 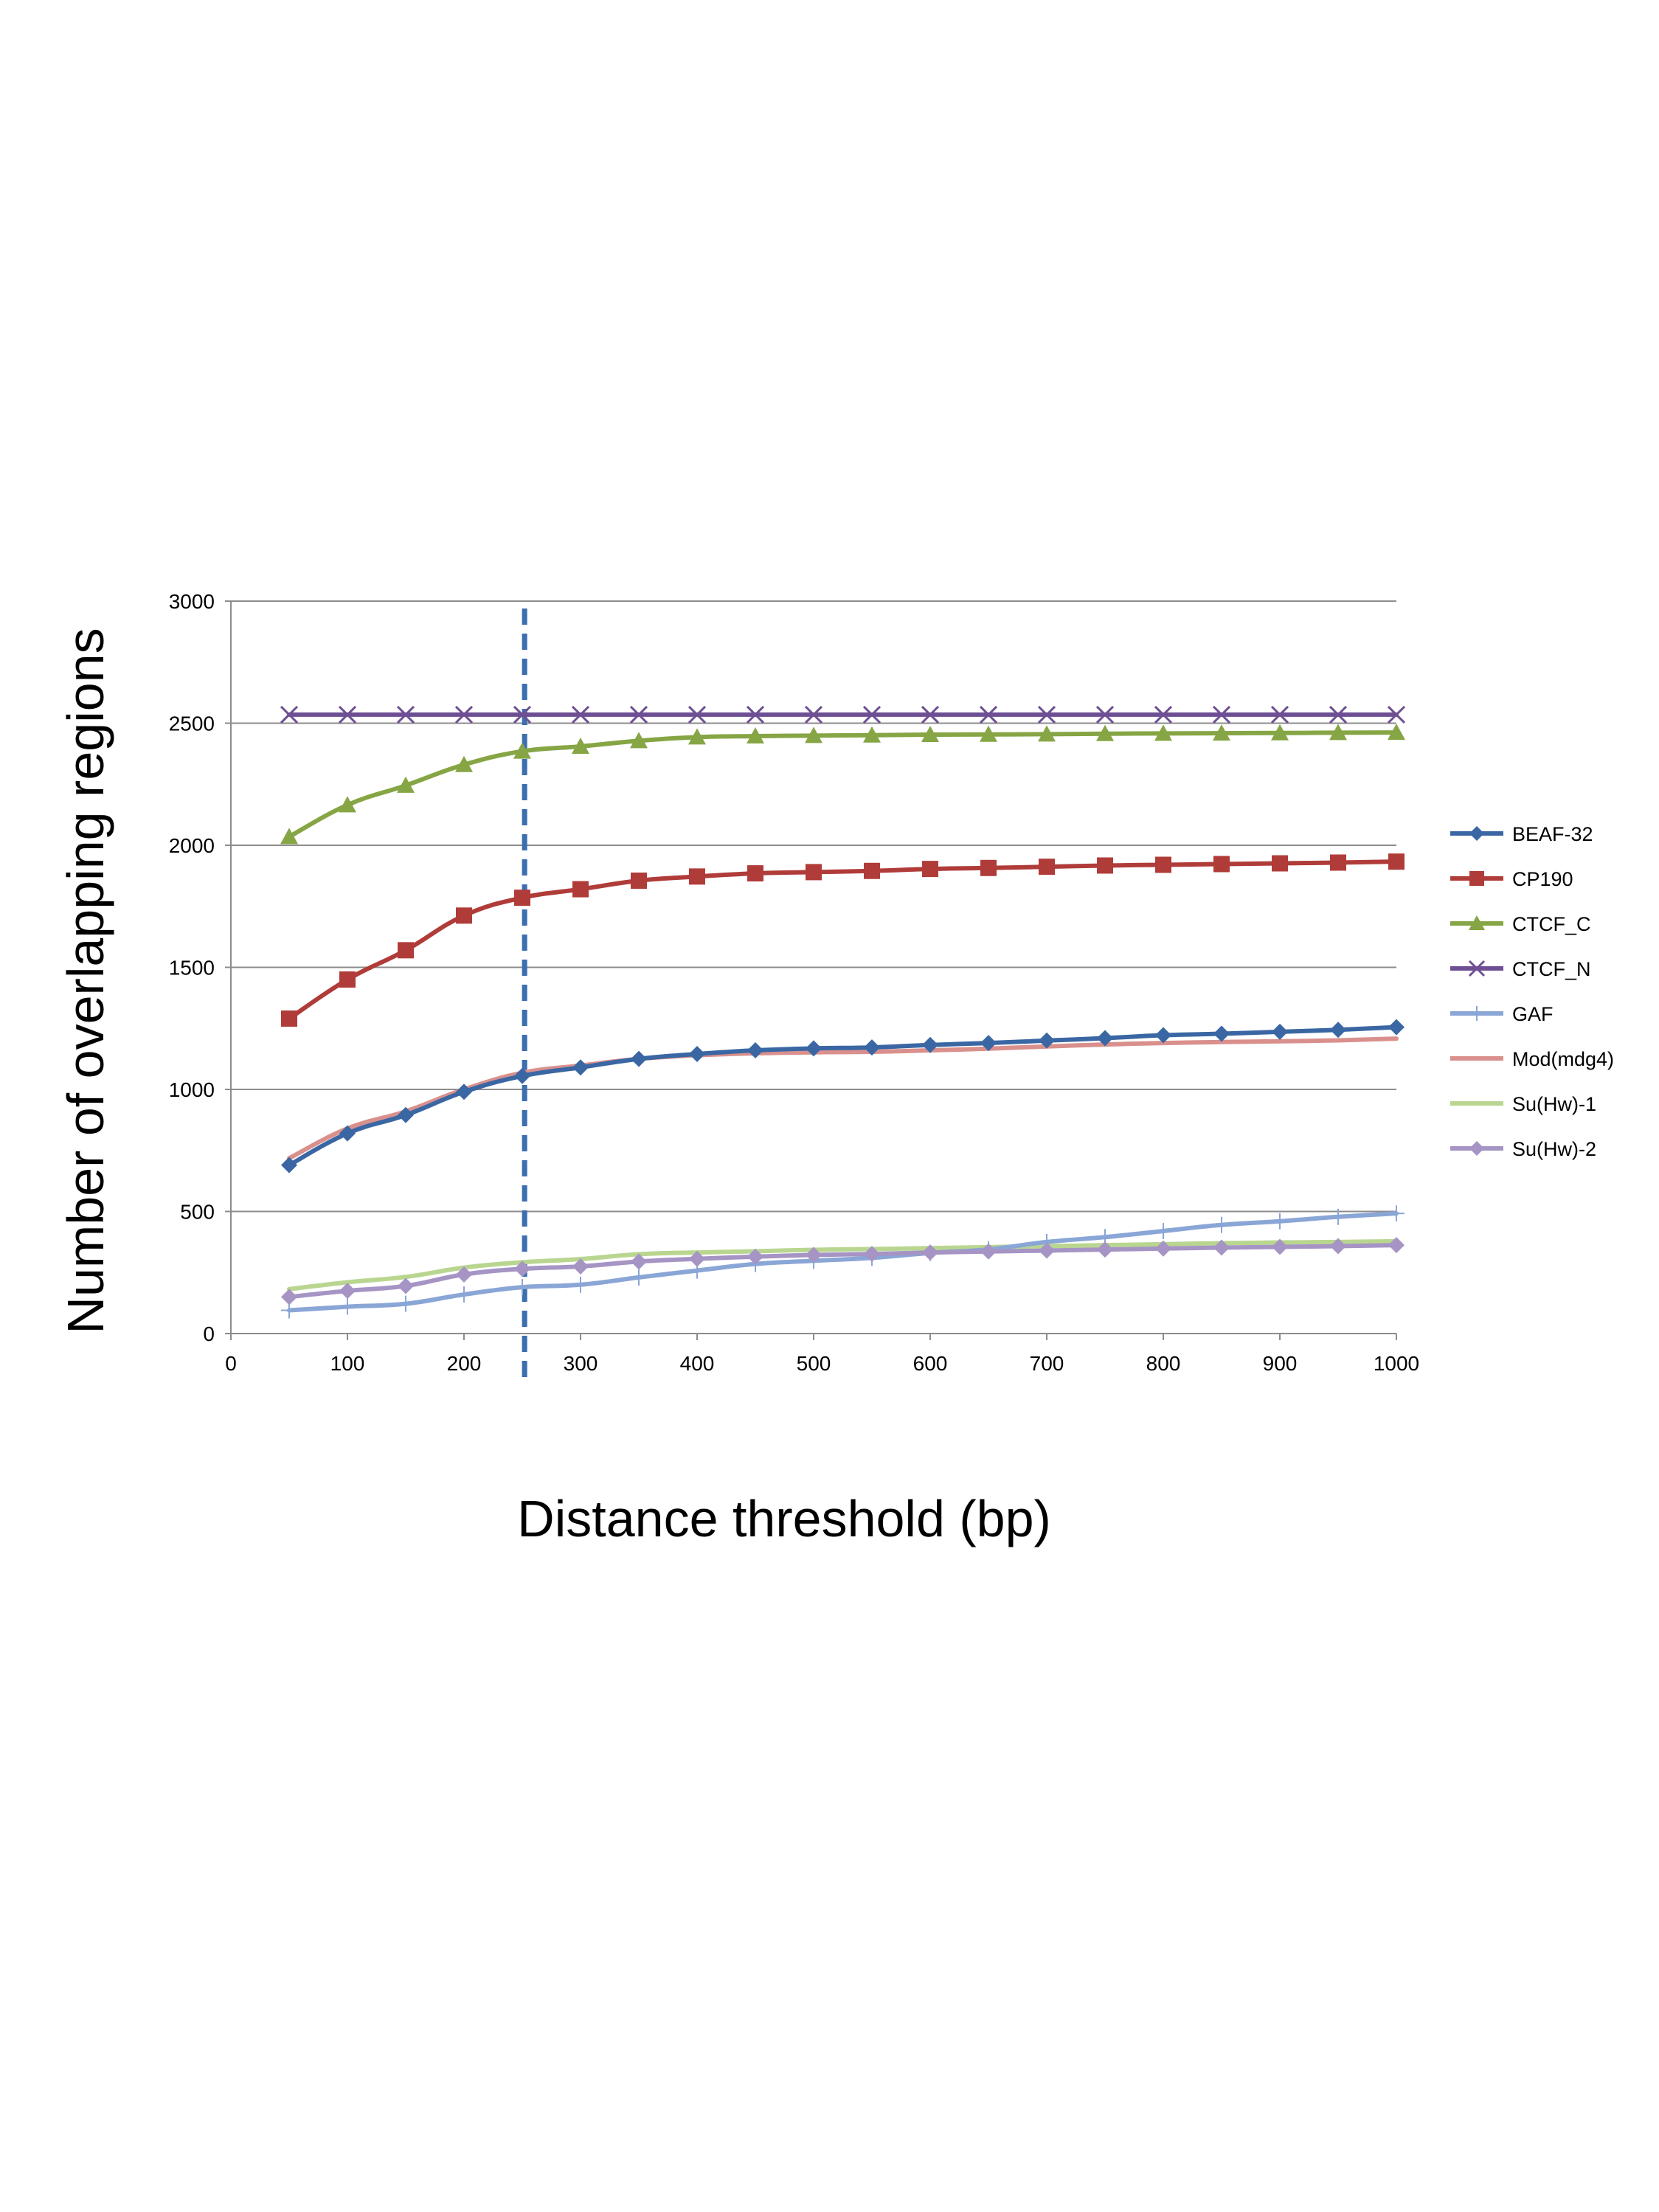 I want to click on y-tick-labels: 0 500 1000 1500 2000 2500 3000, so click(x=192, y=968).